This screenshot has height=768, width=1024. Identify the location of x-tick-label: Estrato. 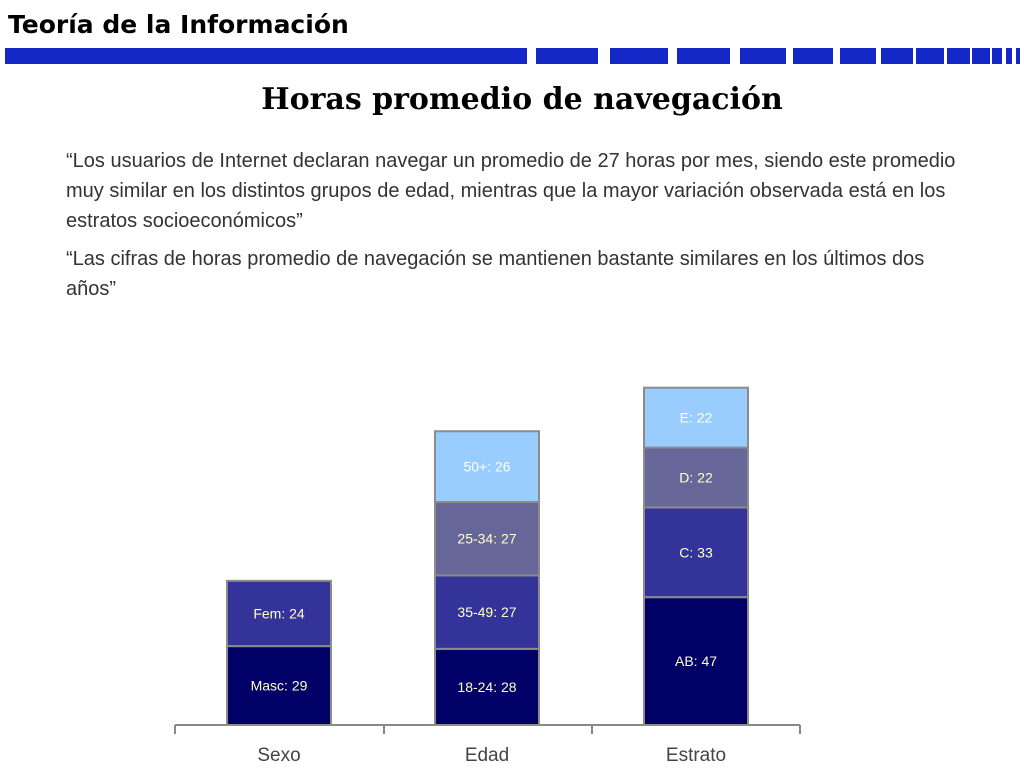
(696, 755).